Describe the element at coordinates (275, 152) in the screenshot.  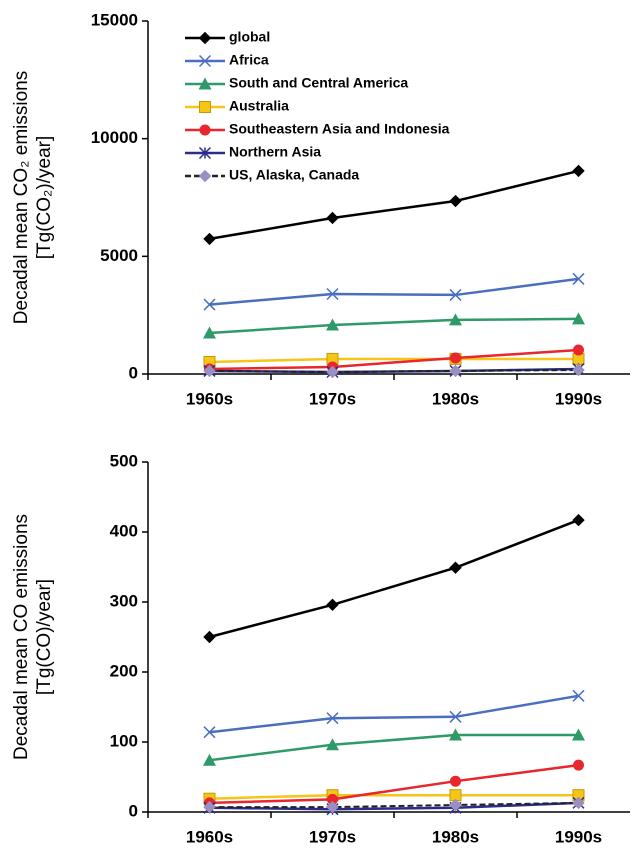
I see `legend-label: Northern Asia` at that location.